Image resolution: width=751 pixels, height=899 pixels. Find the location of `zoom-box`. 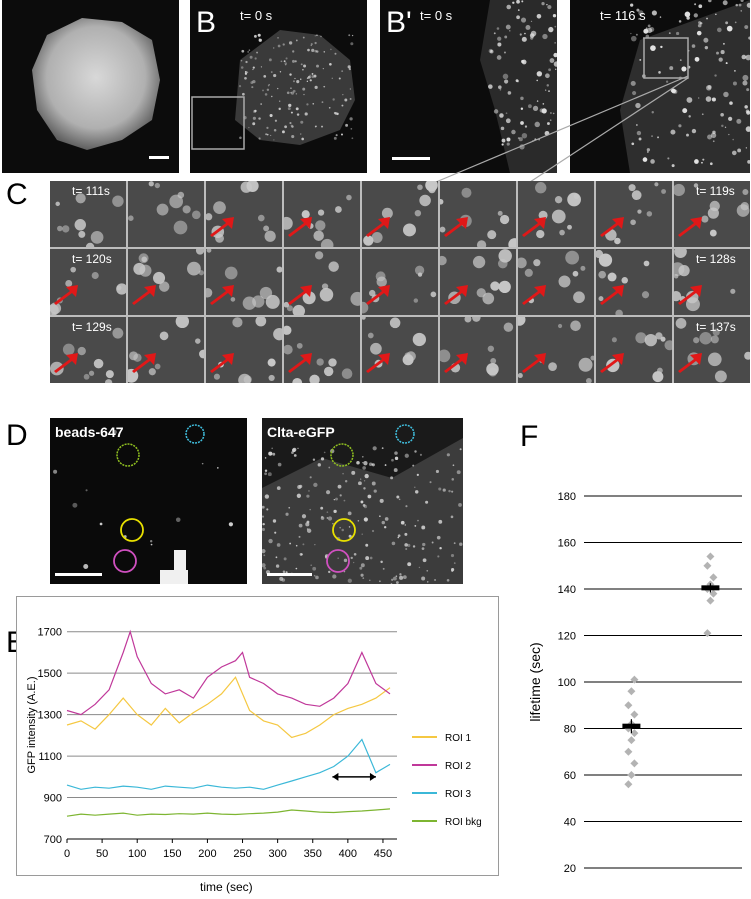

zoom-box is located at coordinates (218, 123).